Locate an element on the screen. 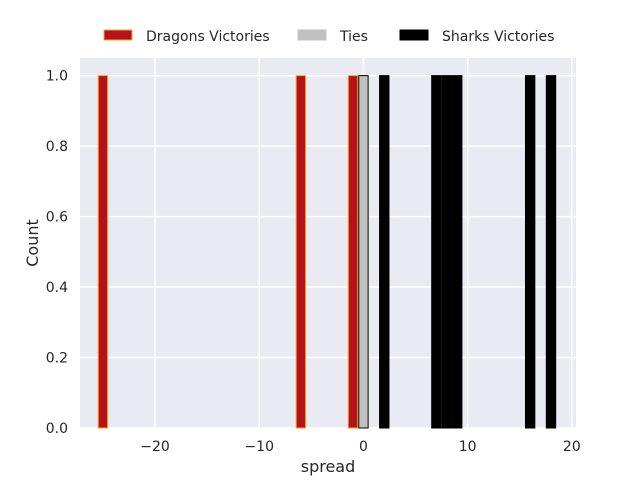  x-axis-label: spread is located at coordinates (328, 466).